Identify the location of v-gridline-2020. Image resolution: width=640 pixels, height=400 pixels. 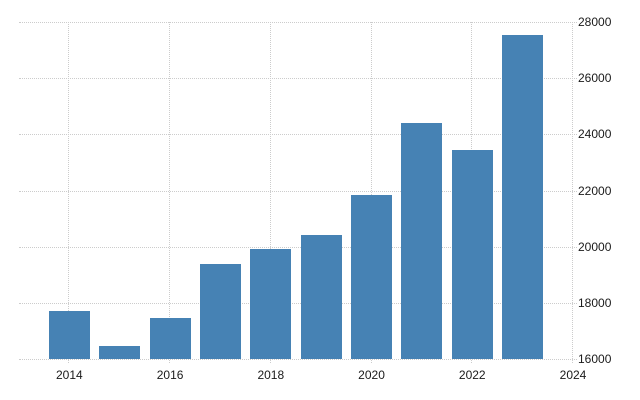
(371, 192).